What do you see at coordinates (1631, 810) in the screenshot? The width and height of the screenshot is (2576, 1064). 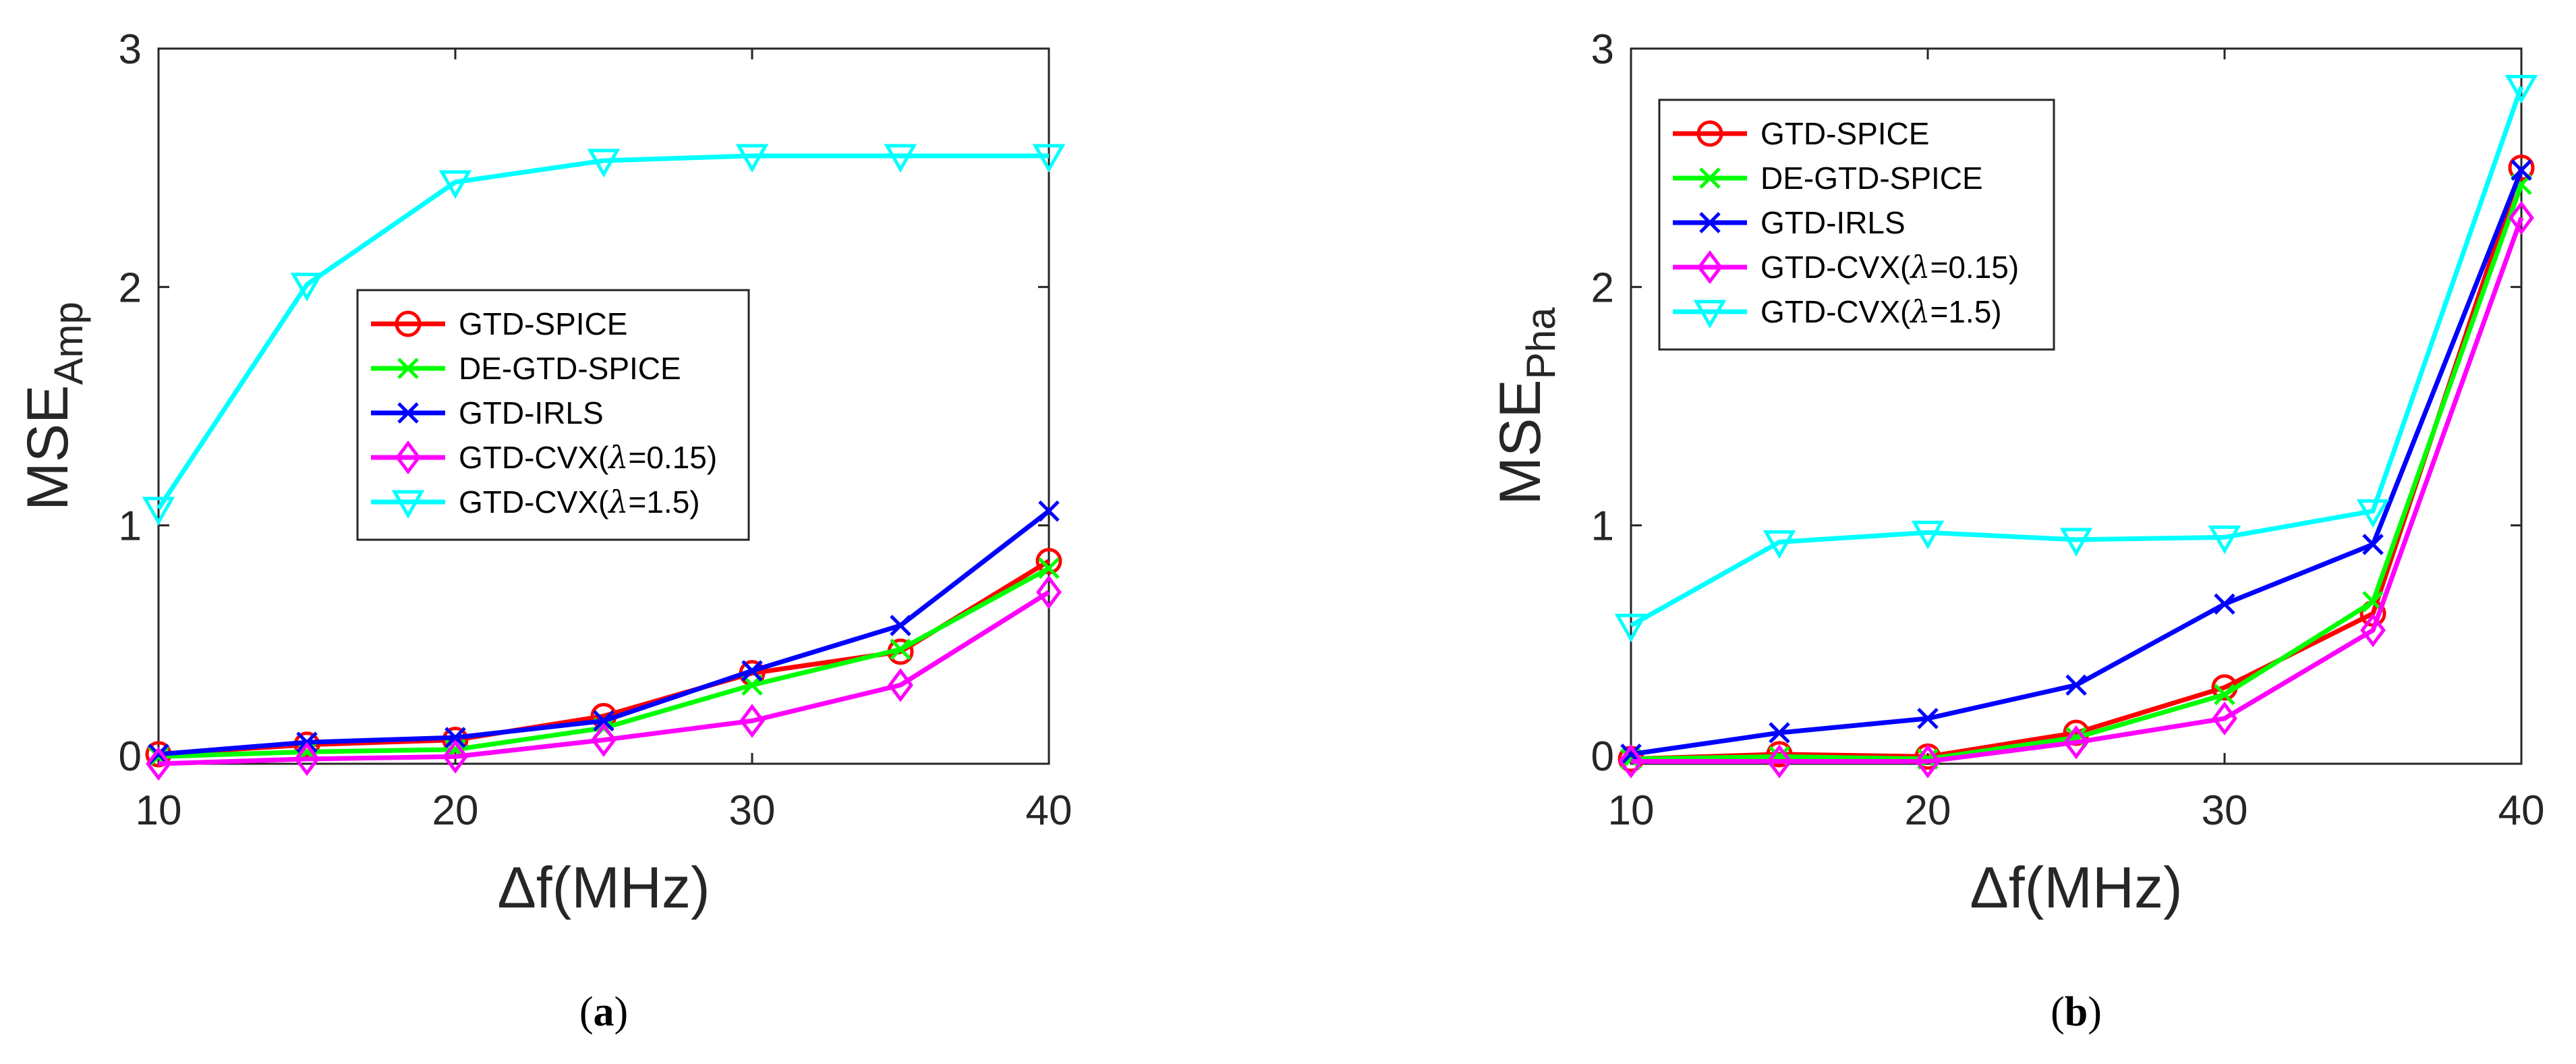 I see `x-tick-label-b-0: 10` at bounding box center [1631, 810].